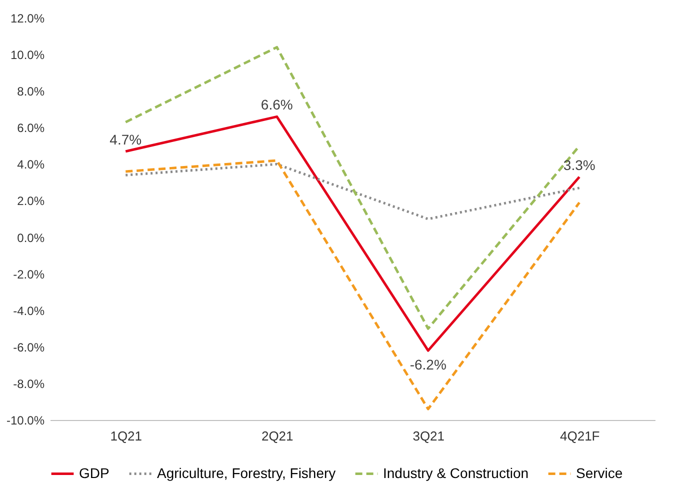  Describe the element at coordinates (29, 383) in the screenshot. I see `y-tick-label: -8.0%` at that location.